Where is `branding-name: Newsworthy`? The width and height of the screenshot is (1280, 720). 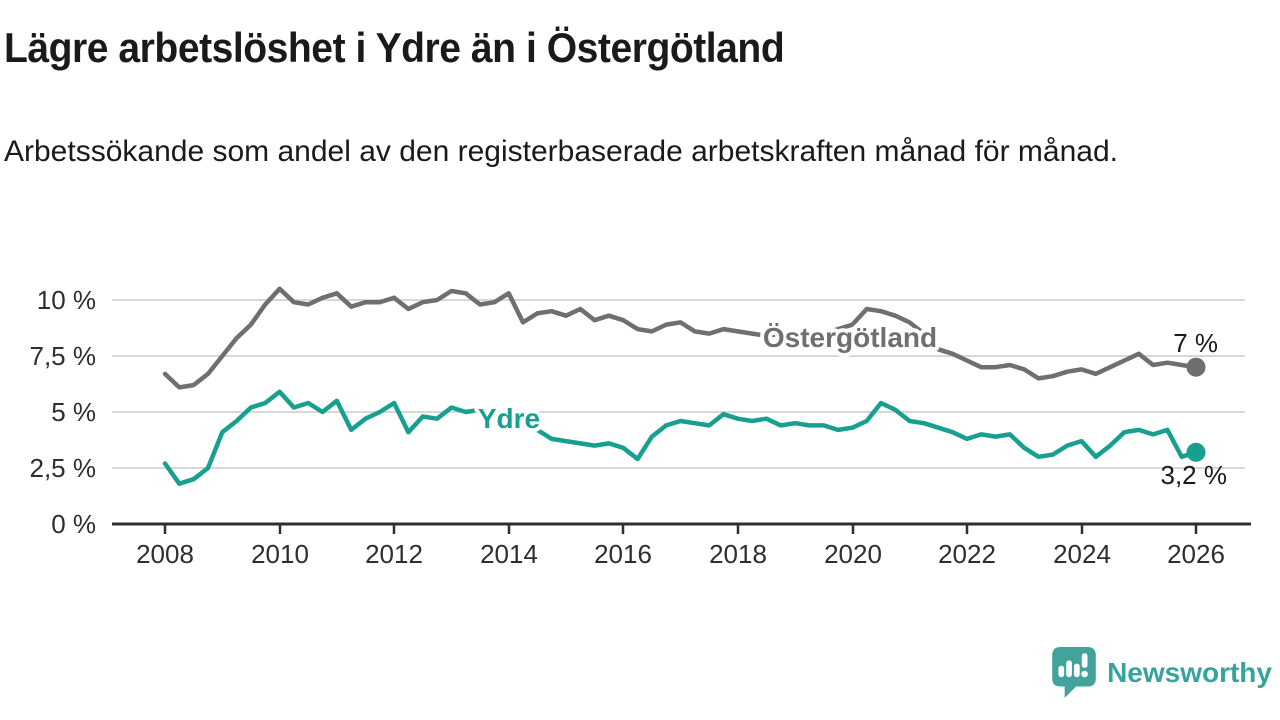
branding-name: Newsworthy is located at coordinates (1189, 672).